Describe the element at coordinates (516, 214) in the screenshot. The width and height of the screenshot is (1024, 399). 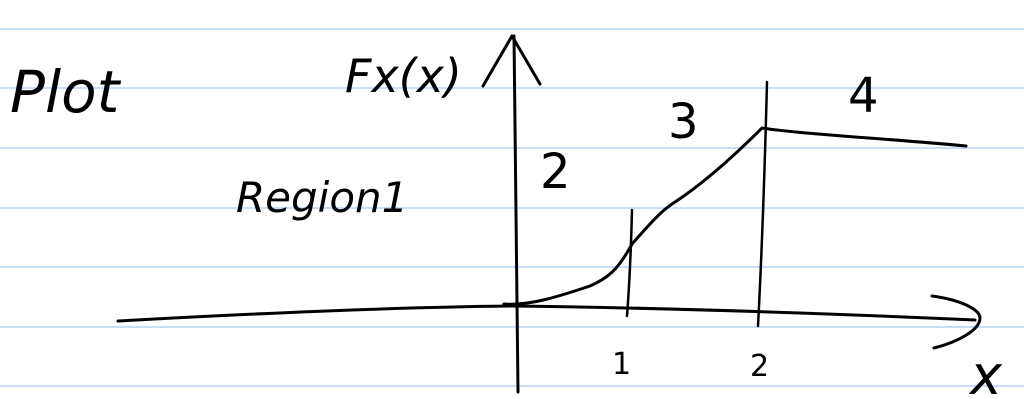
I see `y-axis-line` at that location.